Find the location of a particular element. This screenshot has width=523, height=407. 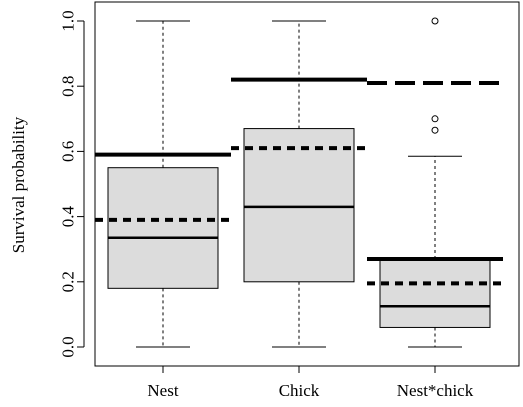

y-axis-title: Survival probability is located at coordinates (18, 184).